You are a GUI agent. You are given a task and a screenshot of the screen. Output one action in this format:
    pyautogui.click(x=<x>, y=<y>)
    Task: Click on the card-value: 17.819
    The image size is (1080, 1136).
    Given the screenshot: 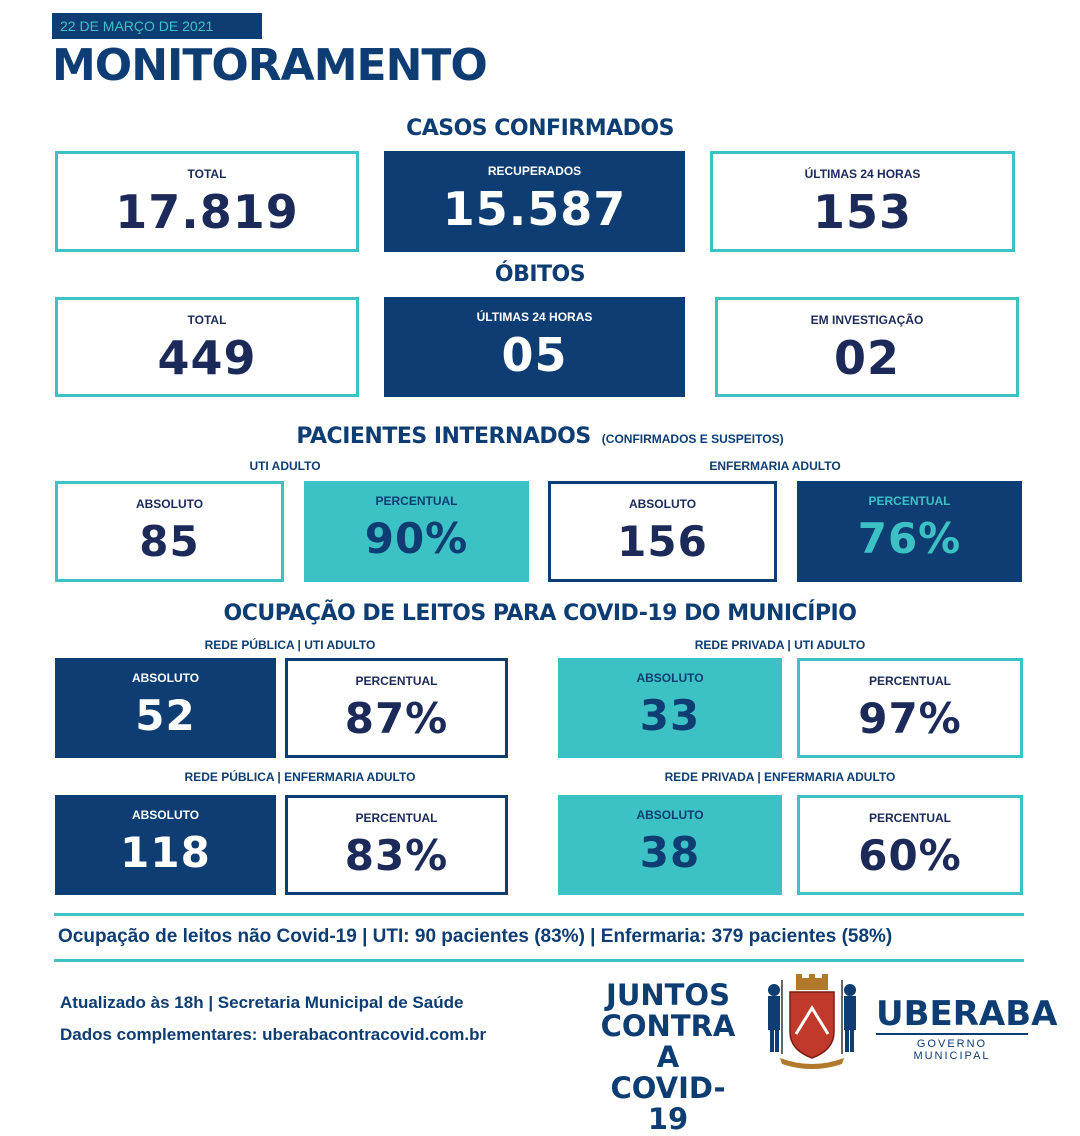 What is the action you would take?
    pyautogui.click(x=207, y=212)
    